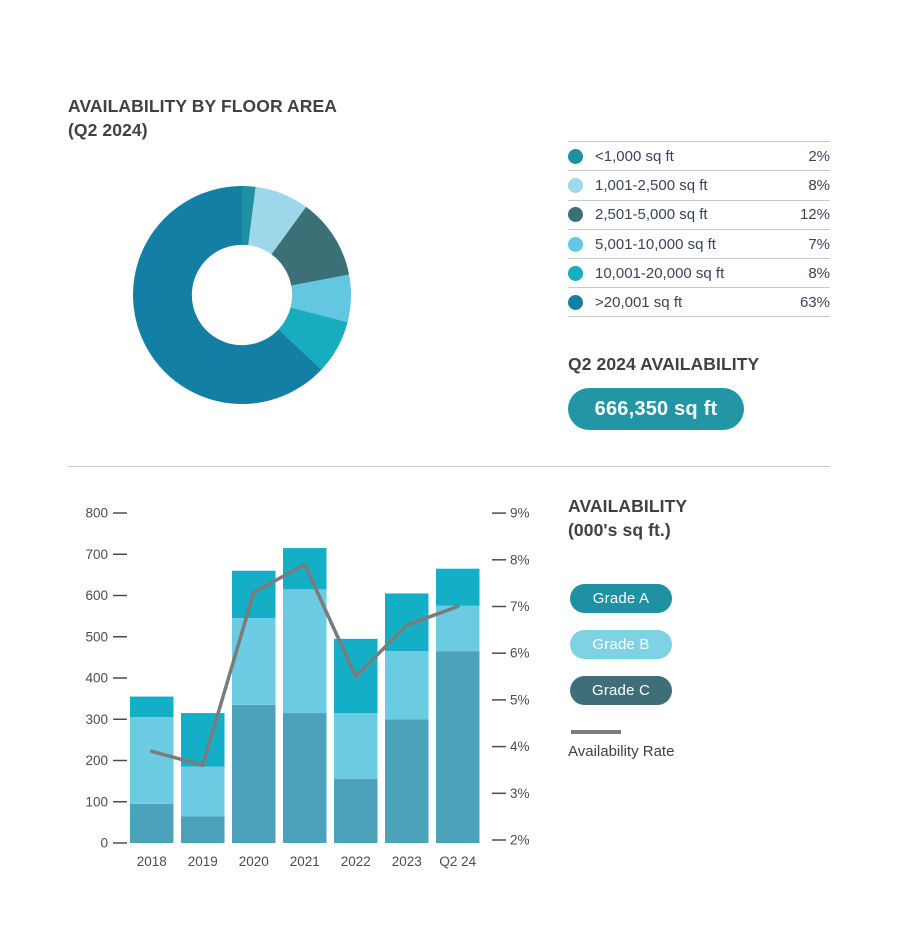  Describe the element at coordinates (96, 595) in the screenshot. I see `svg-text: 600` at that location.